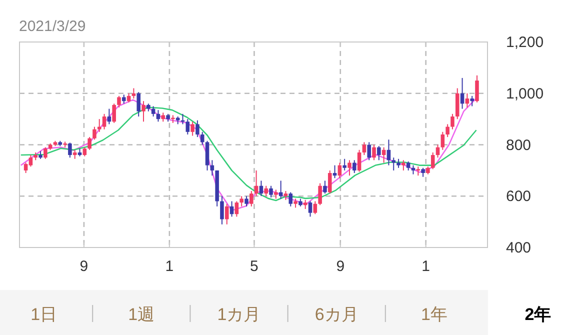  Describe the element at coordinates (336, 314) in the screenshot. I see `text: 6カ月` at that location.